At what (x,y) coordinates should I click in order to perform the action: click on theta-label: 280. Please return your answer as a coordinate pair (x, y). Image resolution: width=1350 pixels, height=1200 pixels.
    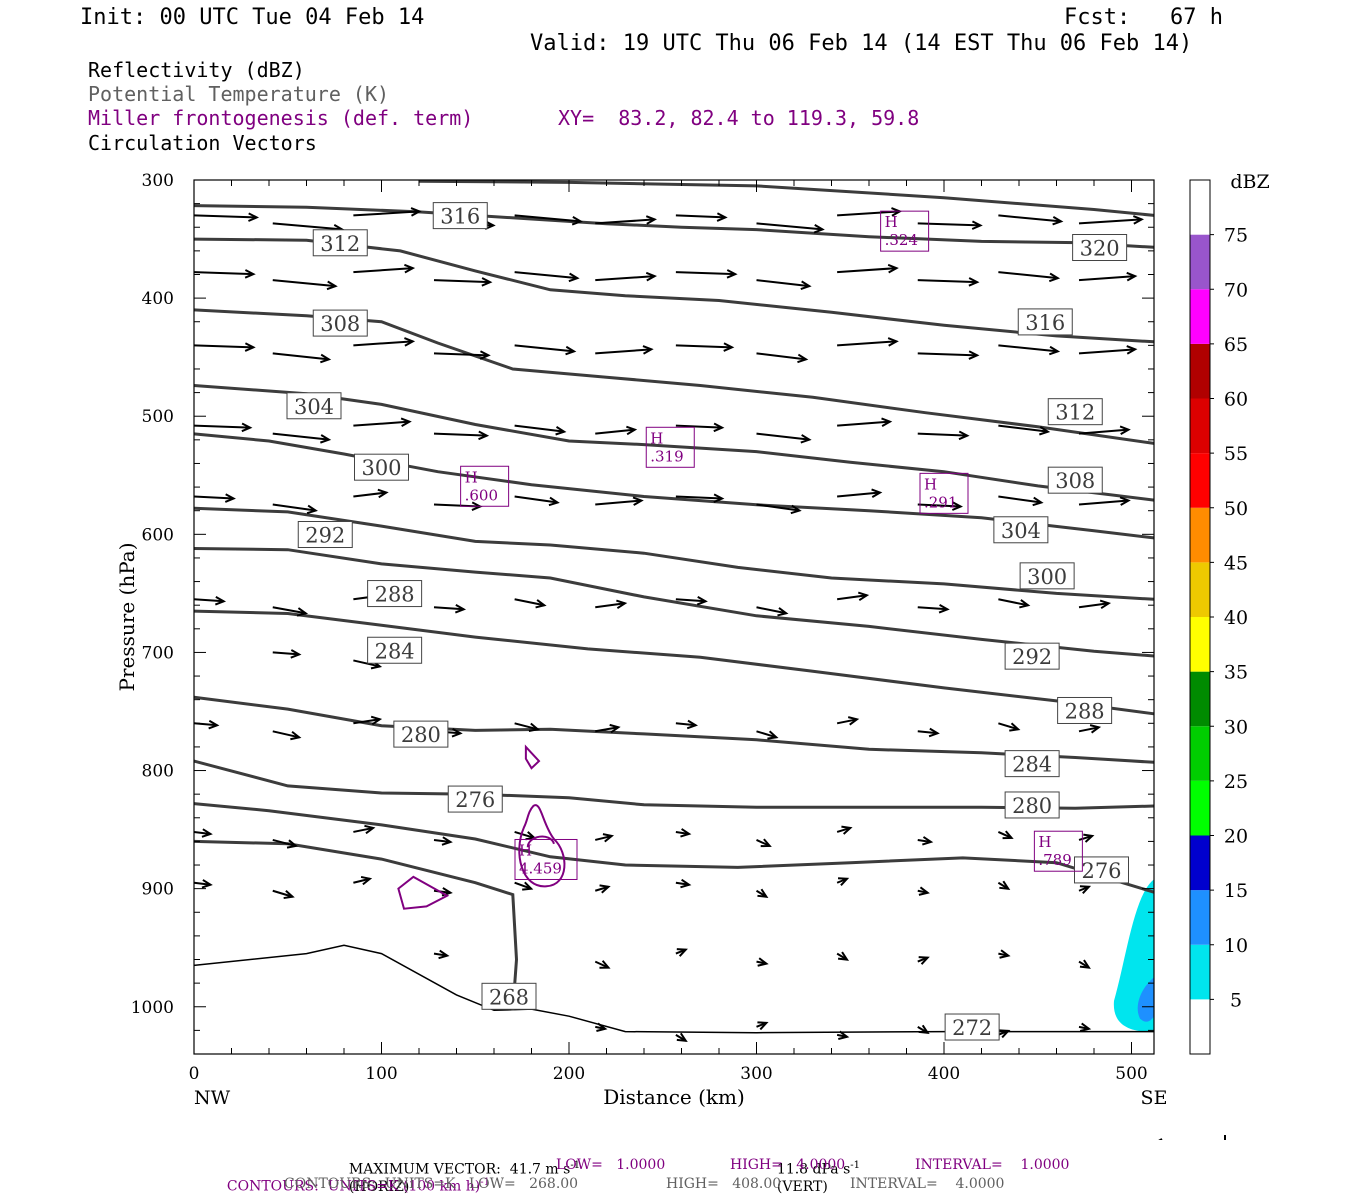
    Looking at the image, I should click on (421, 734).